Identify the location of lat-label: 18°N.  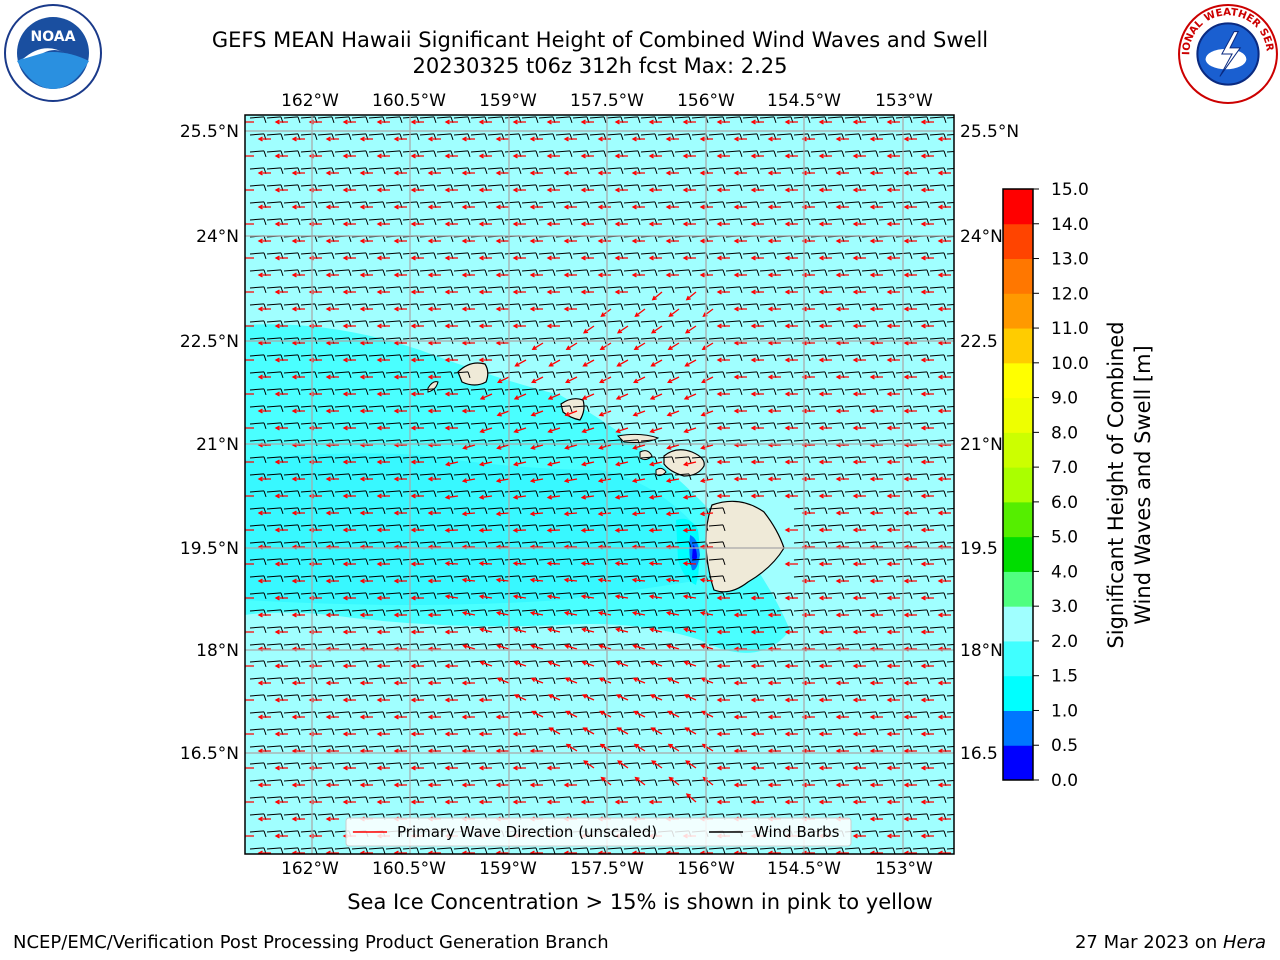
(981, 651).